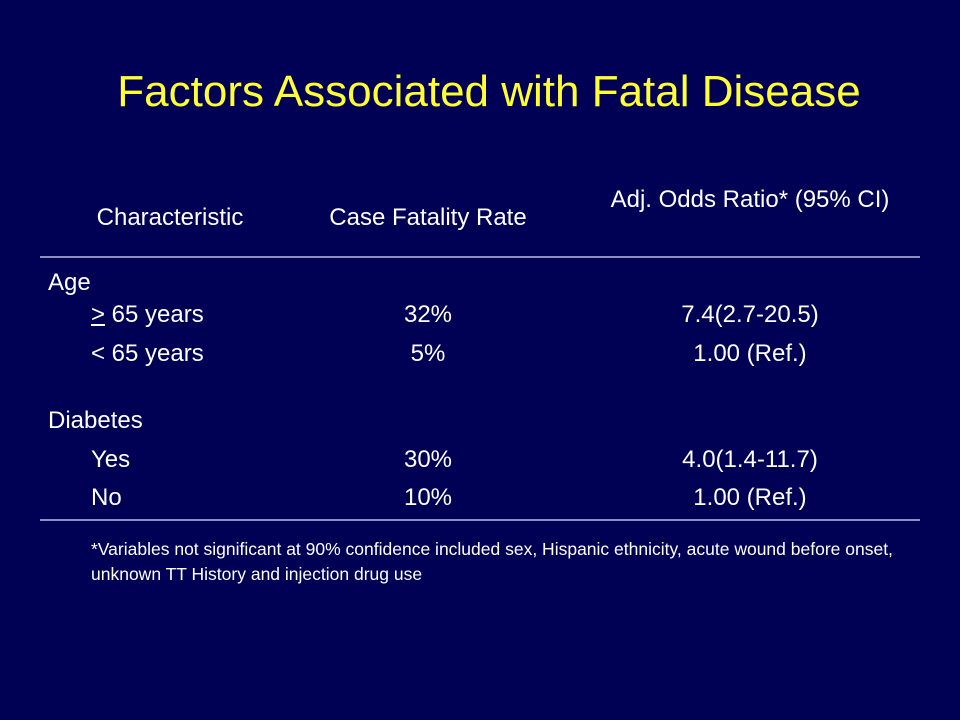 The width and height of the screenshot is (960, 720). I want to click on odds-diabetes-yes: 4.0(1.4-11.7), so click(750, 459).